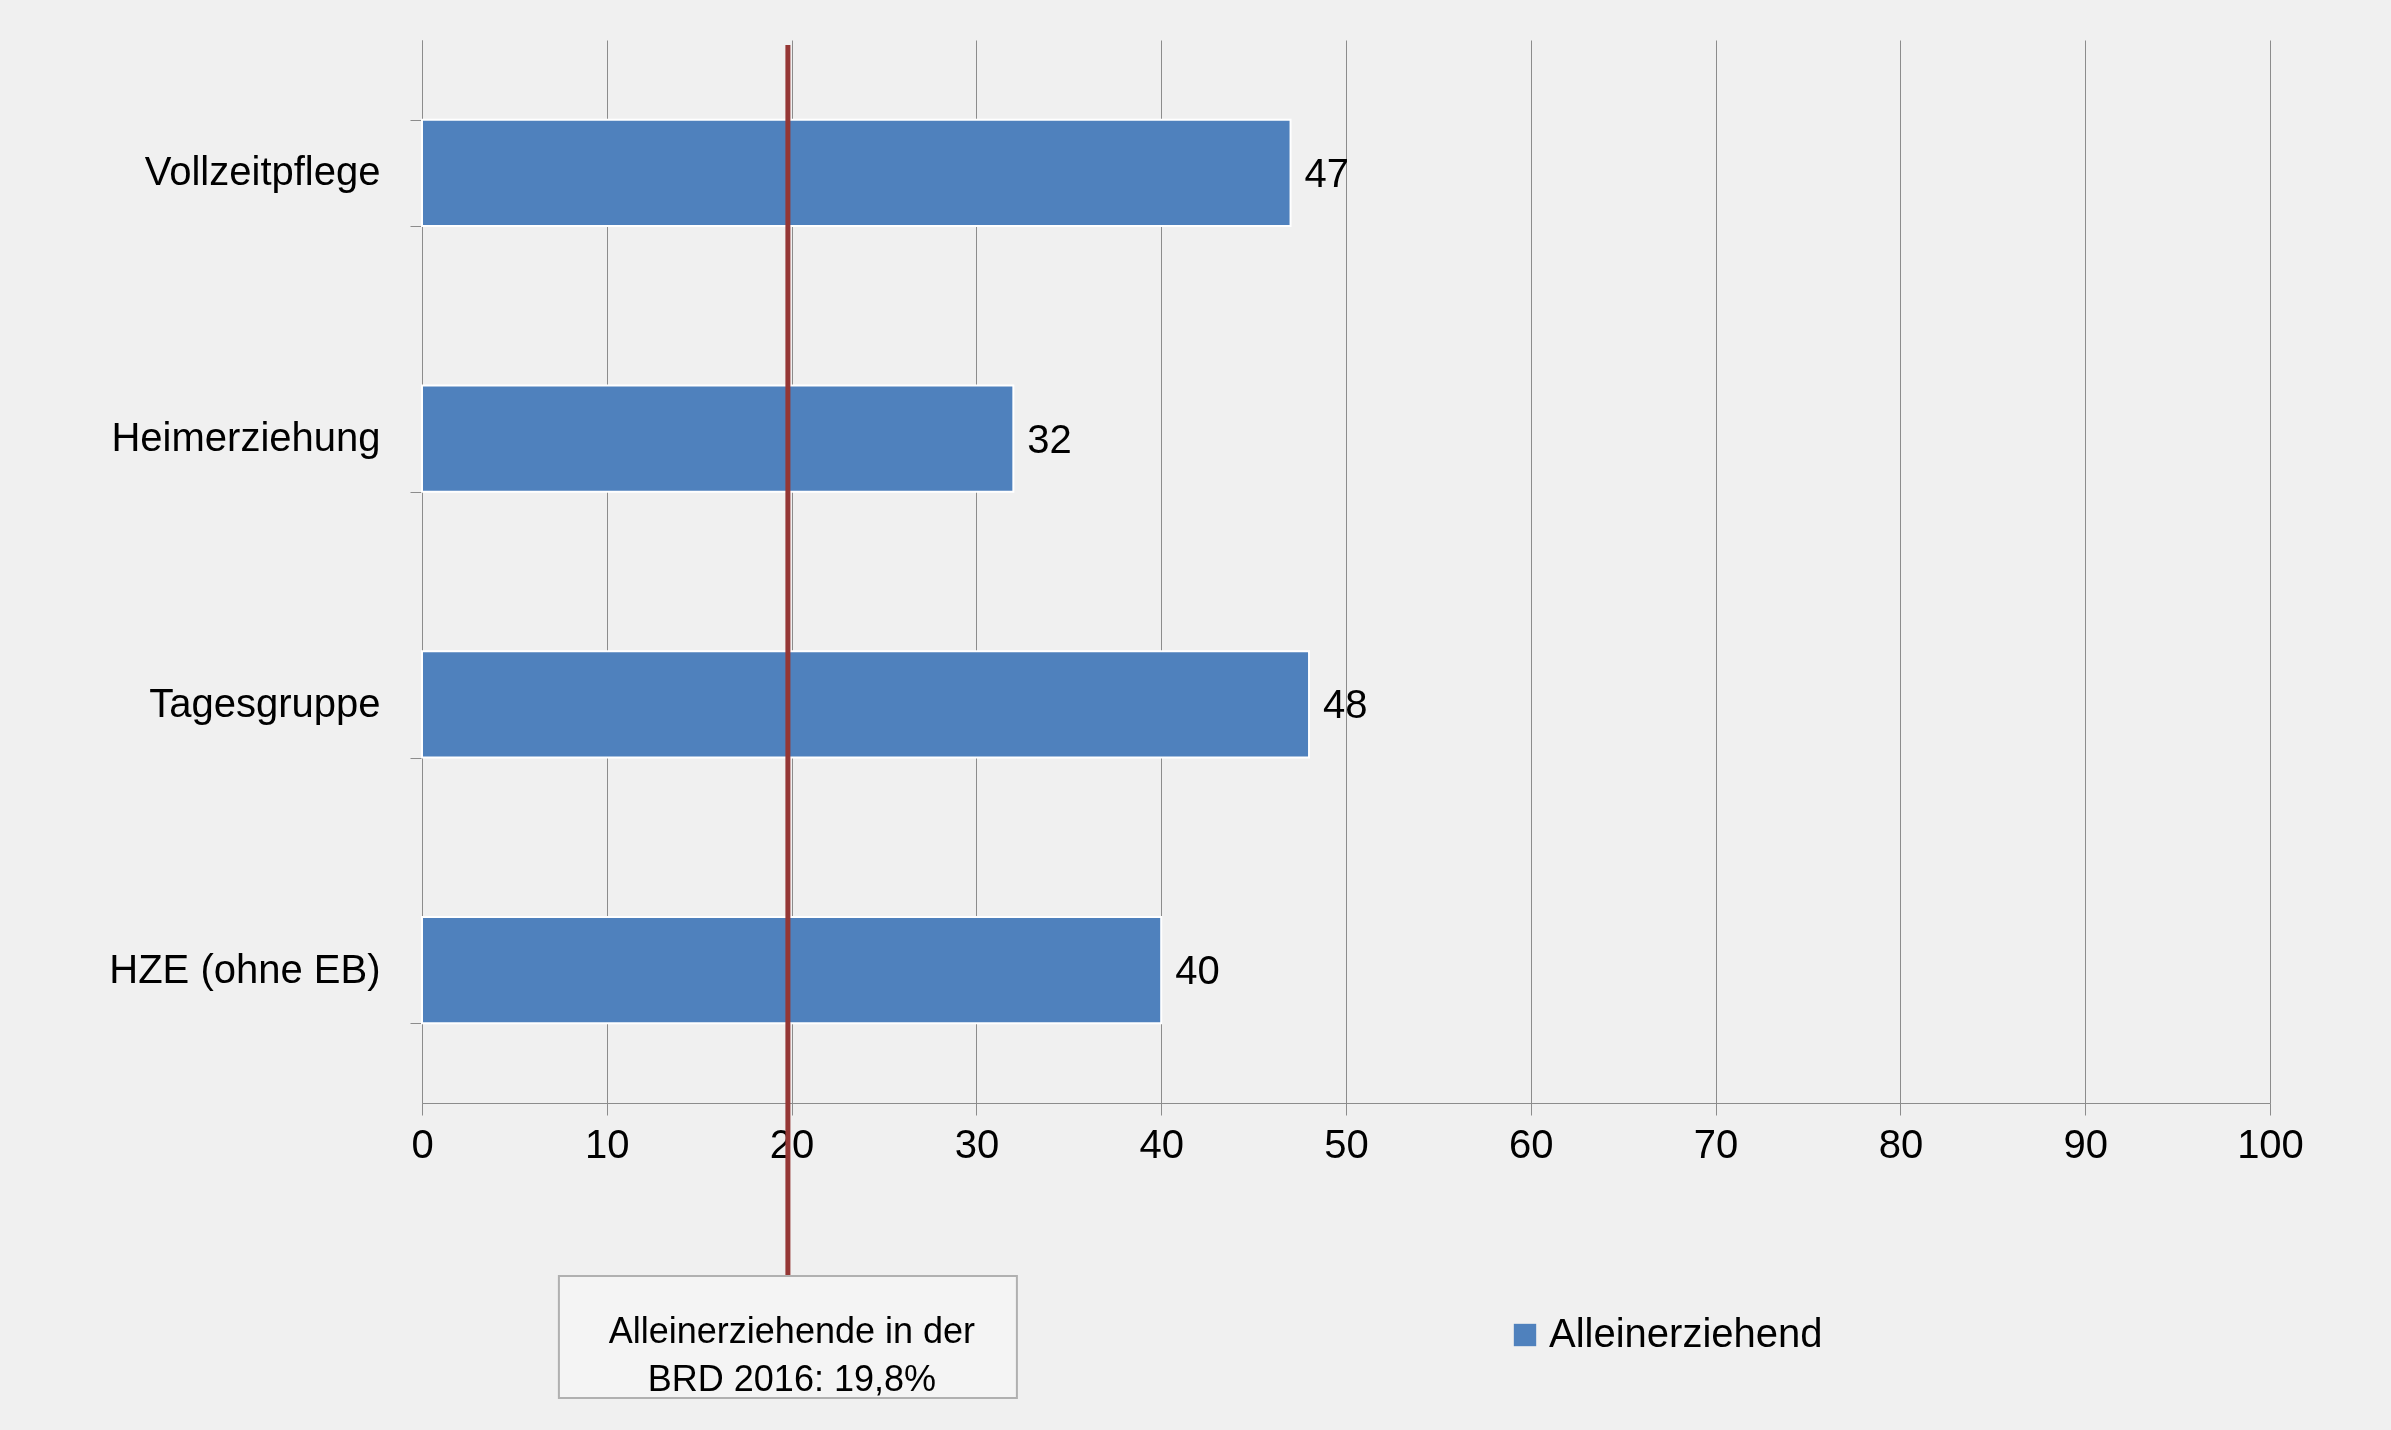 This screenshot has width=2391, height=1430. Describe the element at coordinates (1345, 704) in the screenshot. I see `data-label: 48` at that location.